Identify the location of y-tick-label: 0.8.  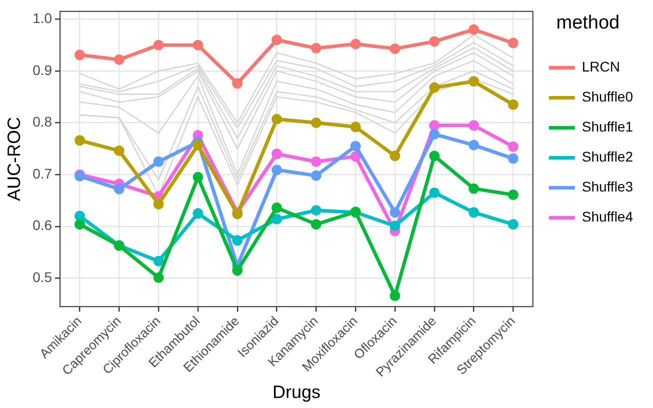
(42, 122).